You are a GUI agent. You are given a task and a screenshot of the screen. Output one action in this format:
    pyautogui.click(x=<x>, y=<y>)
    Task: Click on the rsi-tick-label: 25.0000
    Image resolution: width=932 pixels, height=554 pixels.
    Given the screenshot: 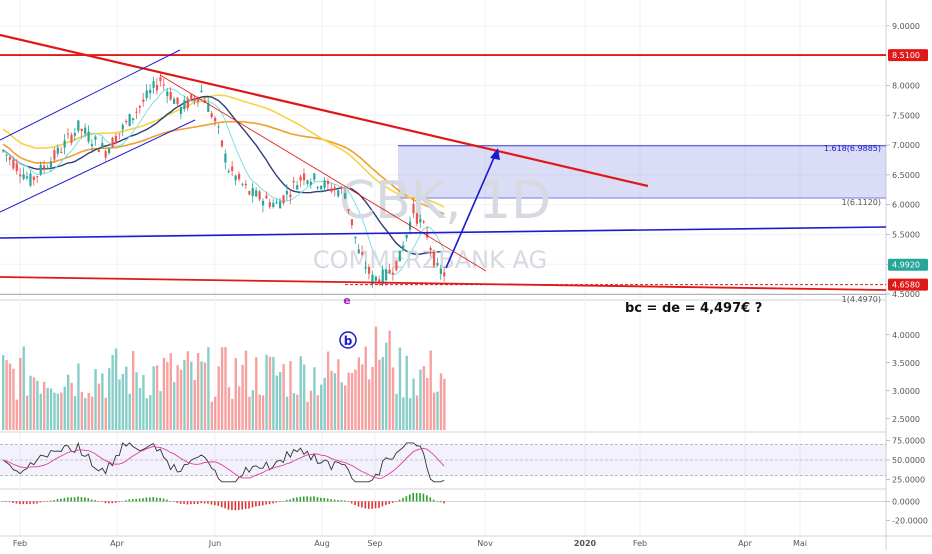 What is the action you would take?
    pyautogui.click(x=908, y=479)
    